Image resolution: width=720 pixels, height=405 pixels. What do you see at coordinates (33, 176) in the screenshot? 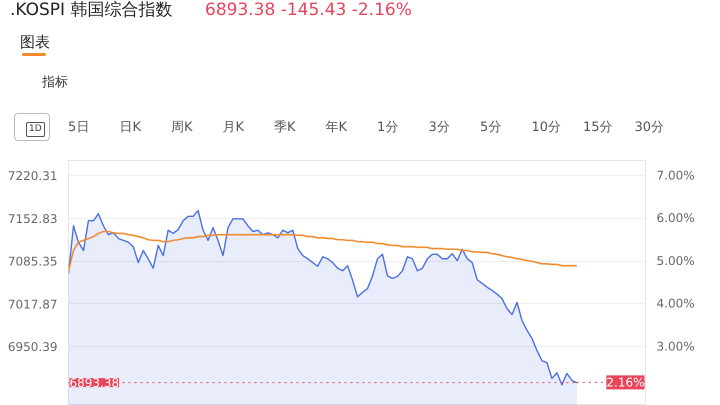
I see `y-tick-label: 7220.31` at bounding box center [33, 176].